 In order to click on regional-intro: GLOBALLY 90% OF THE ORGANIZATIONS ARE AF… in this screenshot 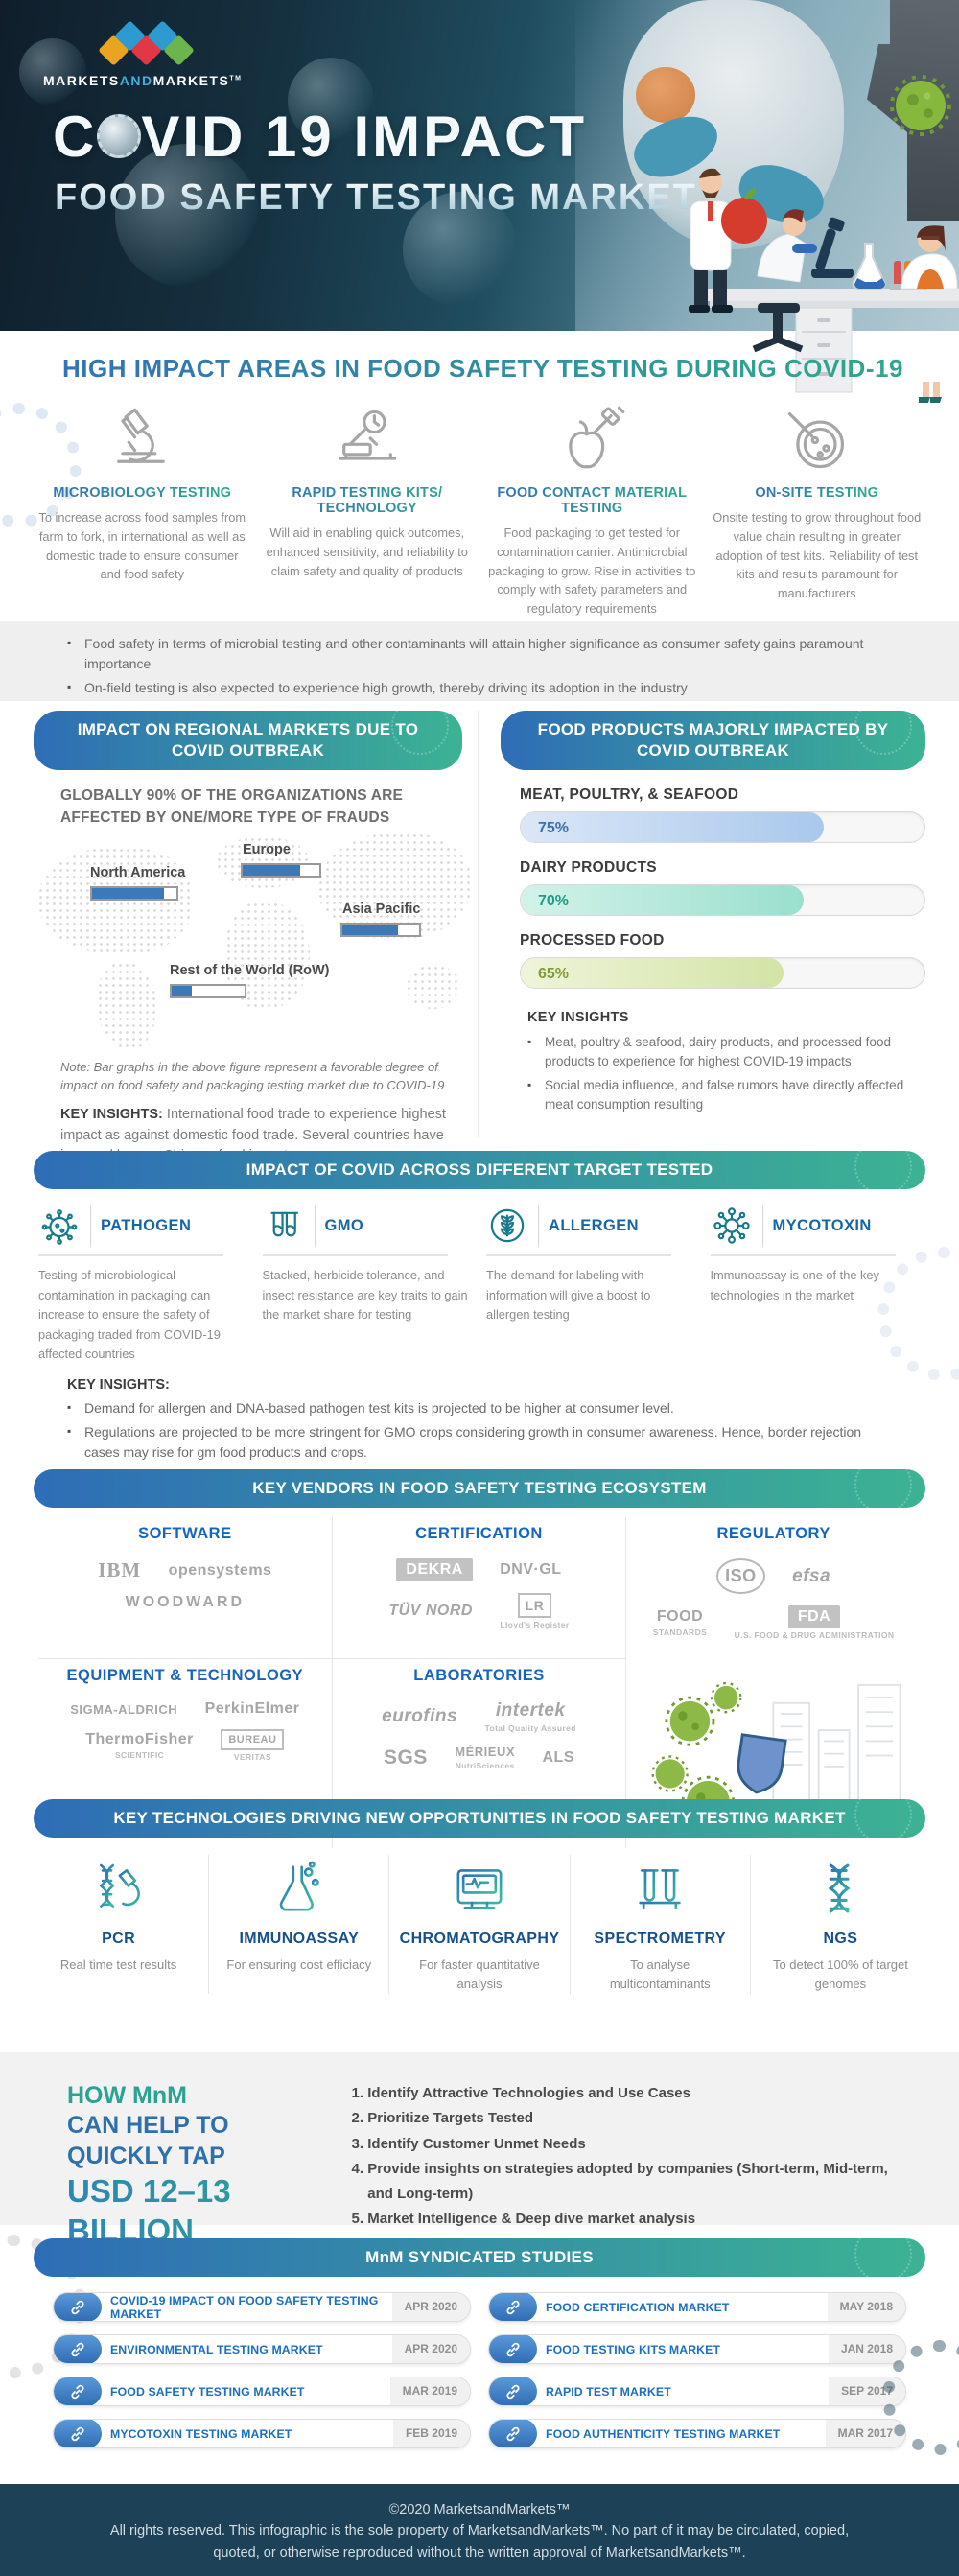, I will do `click(232, 806)`.